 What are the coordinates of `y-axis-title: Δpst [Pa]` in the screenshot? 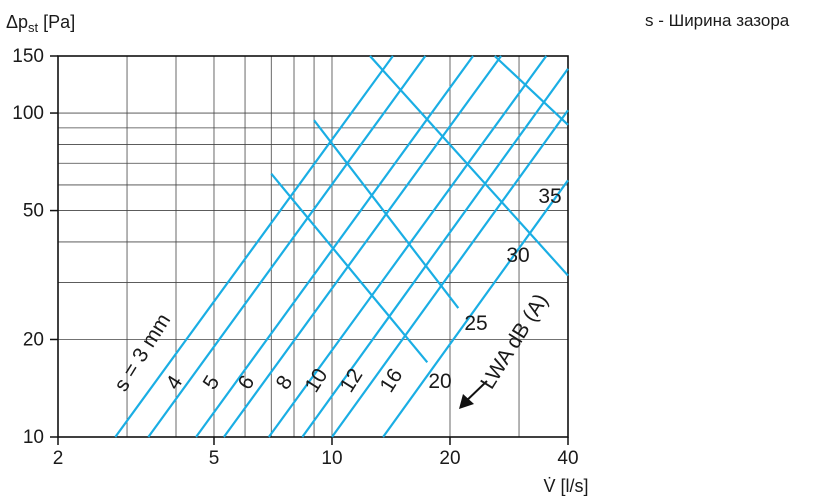 It's located at (40, 23).